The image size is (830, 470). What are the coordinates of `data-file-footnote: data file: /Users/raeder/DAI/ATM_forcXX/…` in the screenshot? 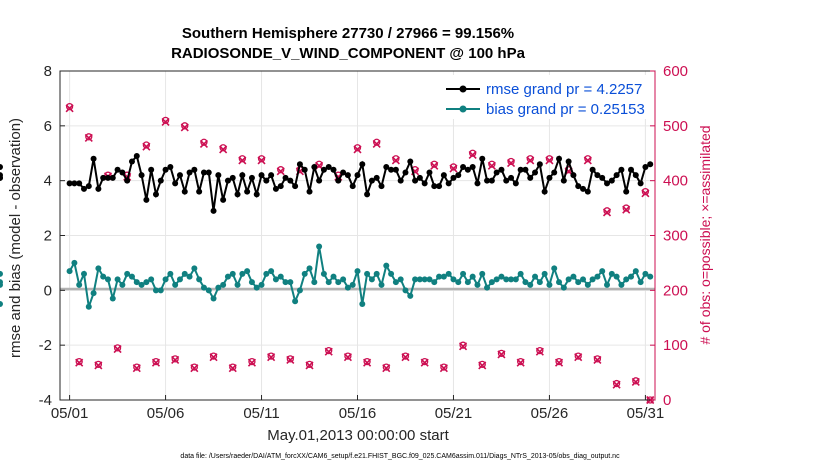 It's located at (400, 456).